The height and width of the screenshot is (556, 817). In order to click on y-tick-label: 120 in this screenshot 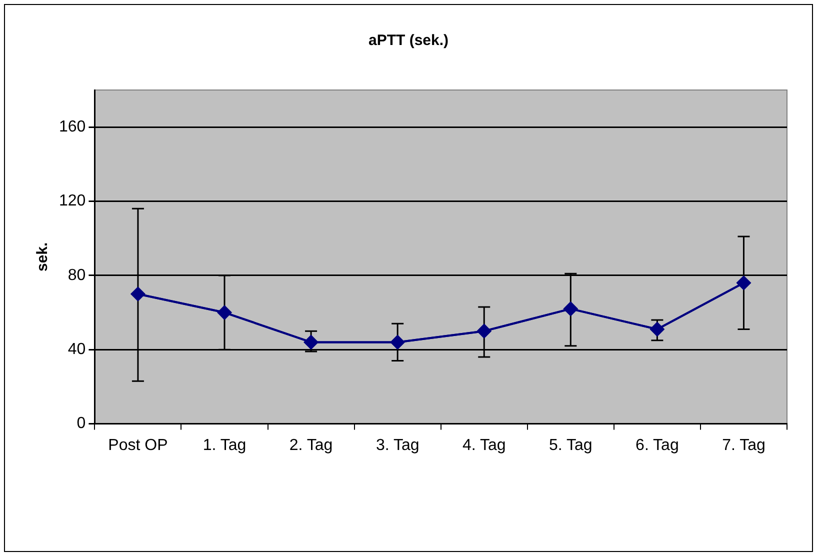, I will do `click(72, 201)`.